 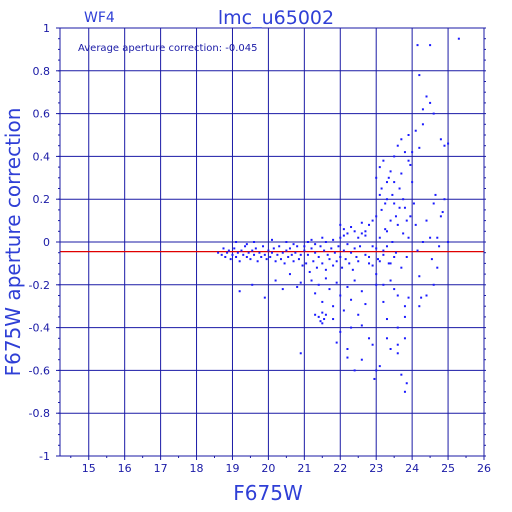 What do you see at coordinates (42, 199) in the screenshot?
I see `y-tick-label: 0.2` at bounding box center [42, 199].